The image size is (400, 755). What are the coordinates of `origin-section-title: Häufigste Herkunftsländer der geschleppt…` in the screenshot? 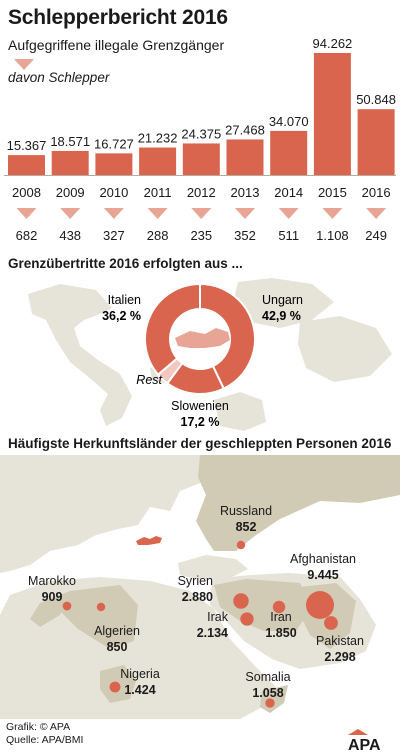 It's located at (200, 443).